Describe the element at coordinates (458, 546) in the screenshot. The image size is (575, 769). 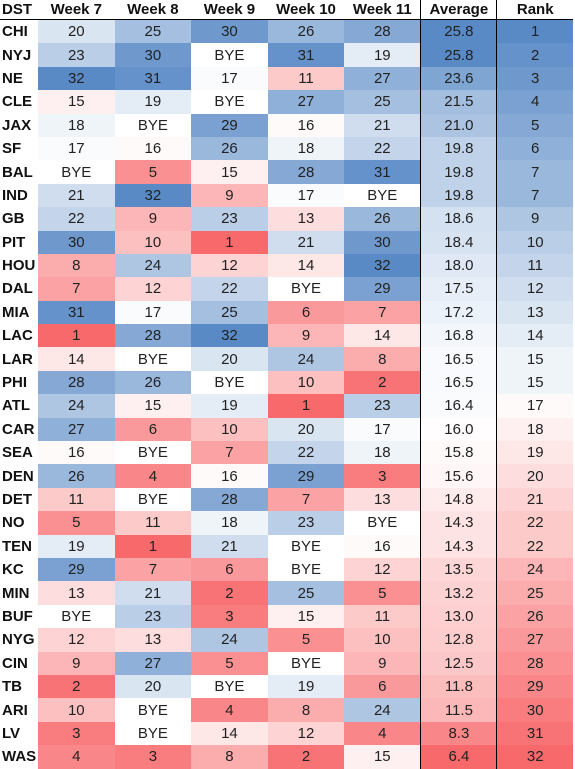
I see `average-cell: 14.3` at that location.